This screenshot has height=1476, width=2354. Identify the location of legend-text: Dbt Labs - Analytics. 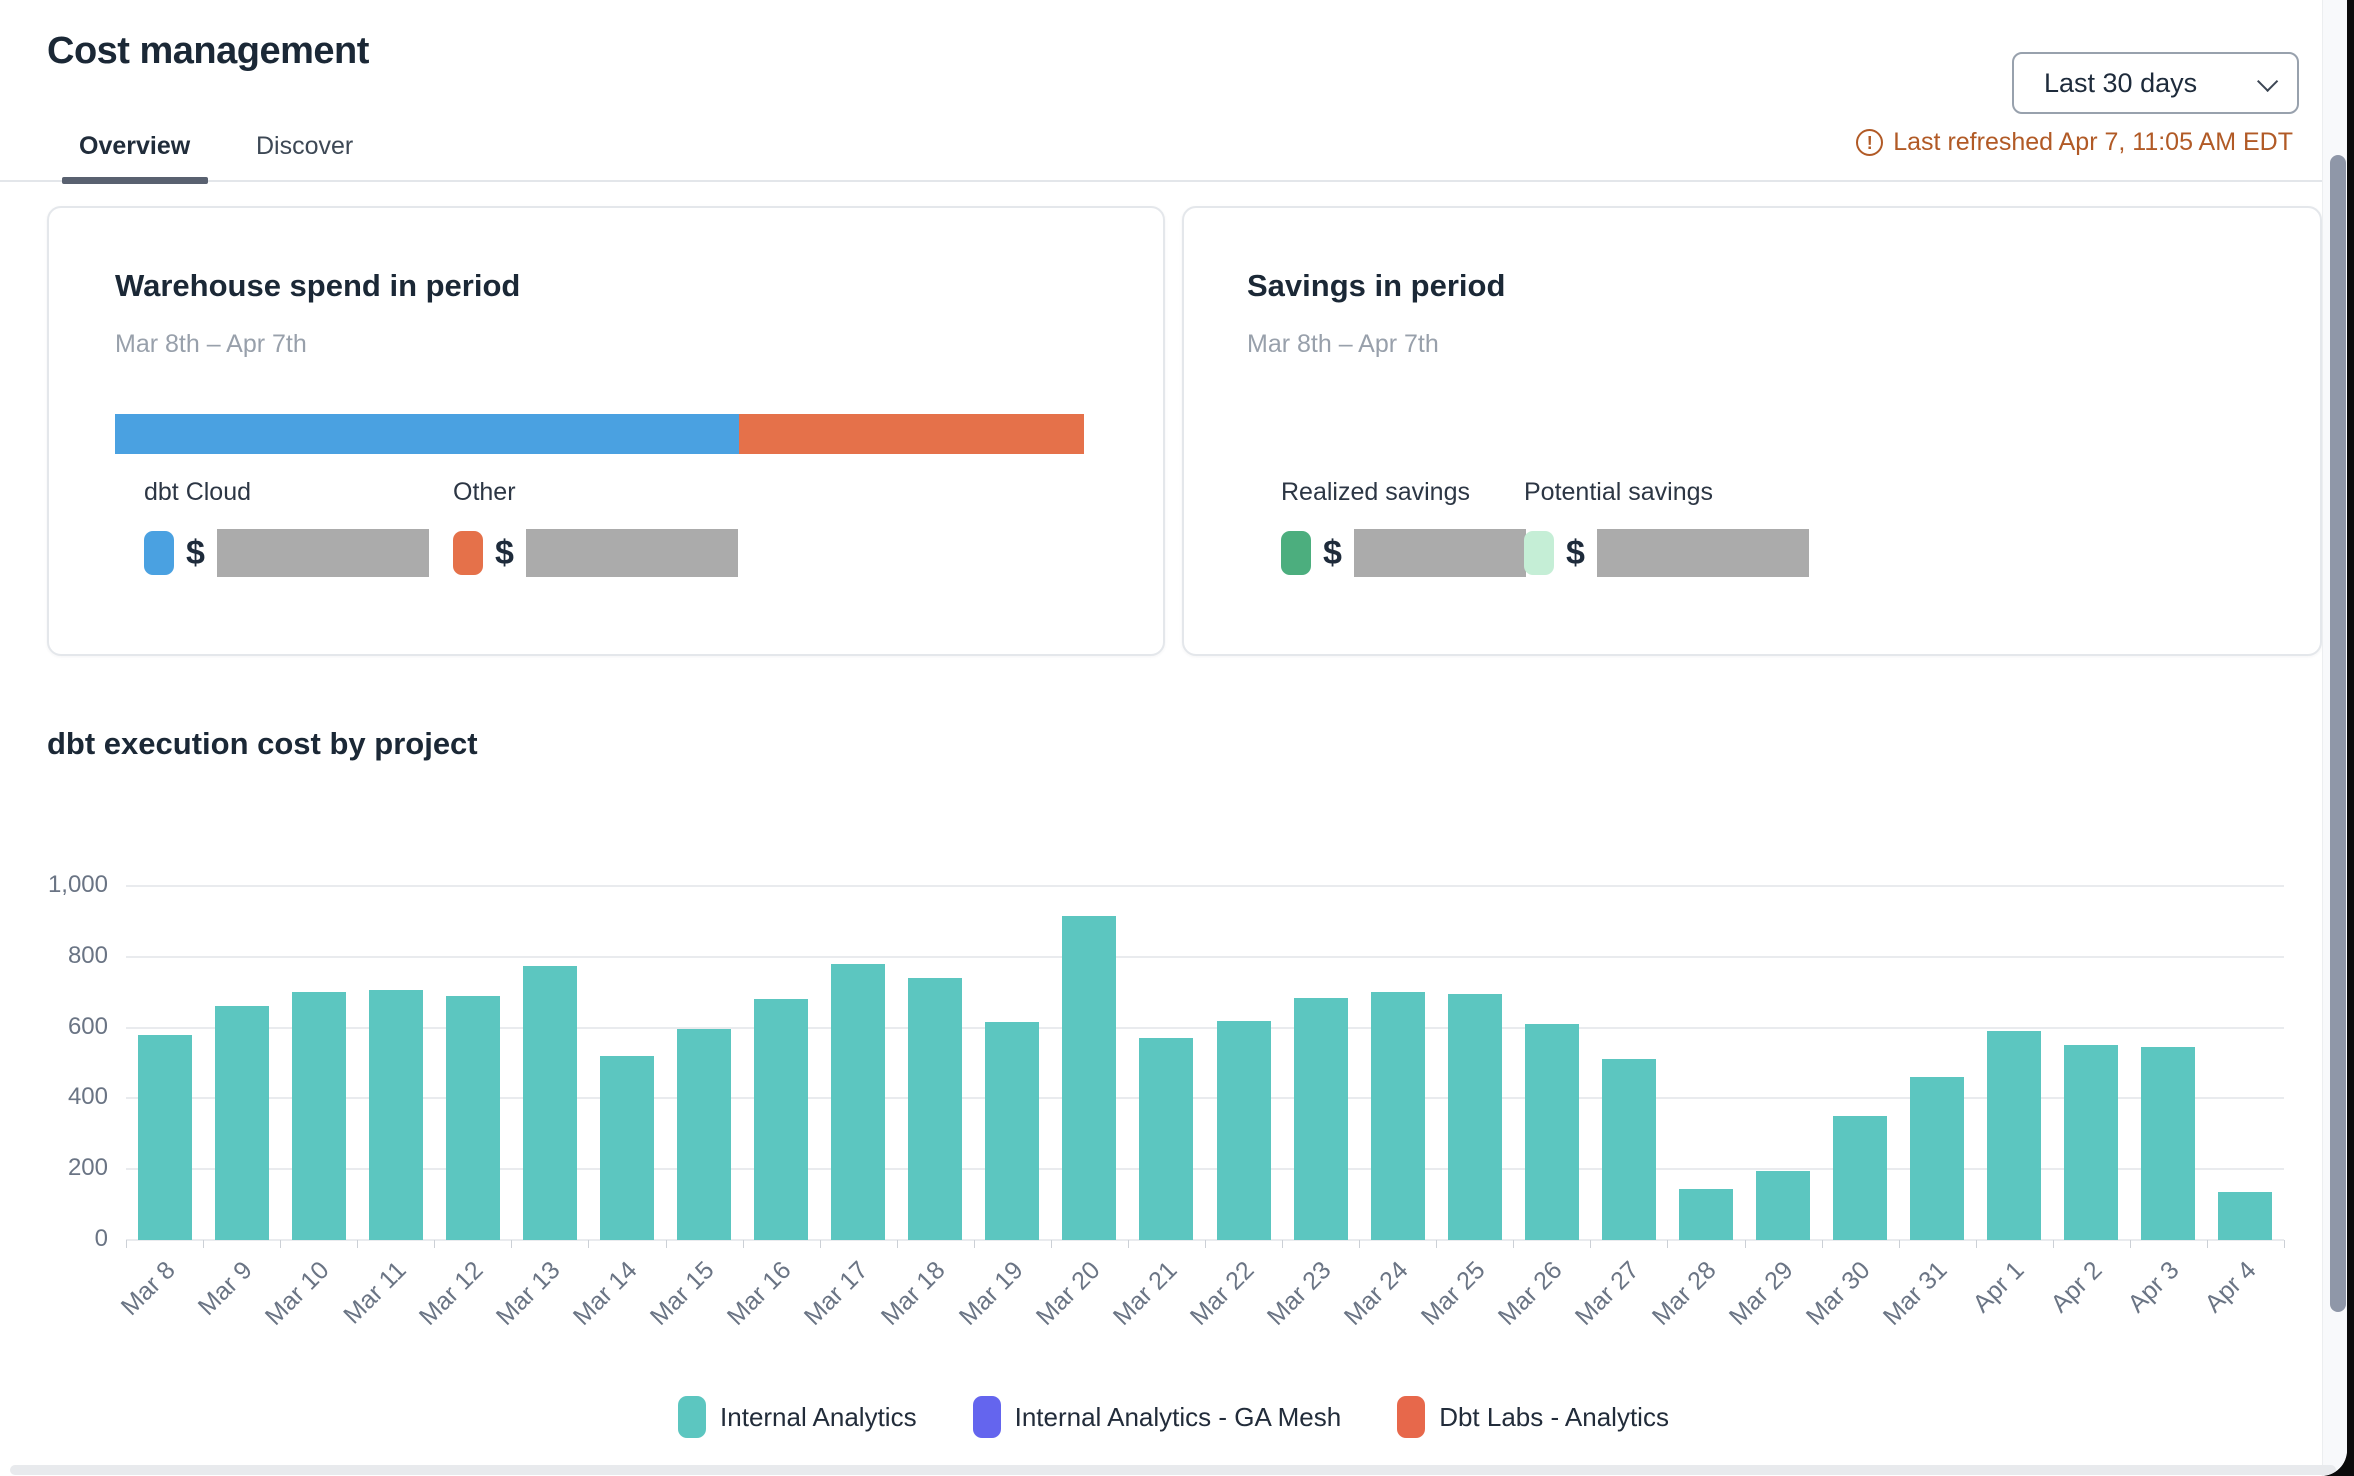
(1554, 1416).